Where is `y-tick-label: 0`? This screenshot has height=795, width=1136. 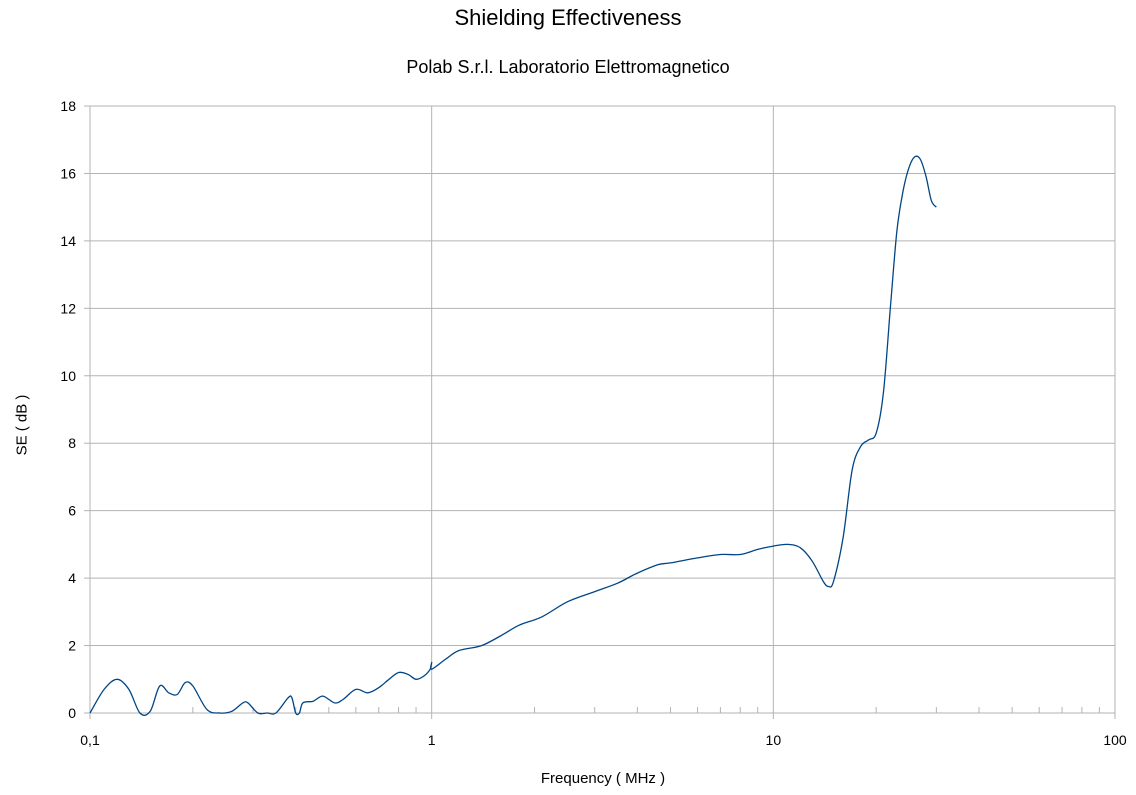
y-tick-label: 0 is located at coordinates (72, 713).